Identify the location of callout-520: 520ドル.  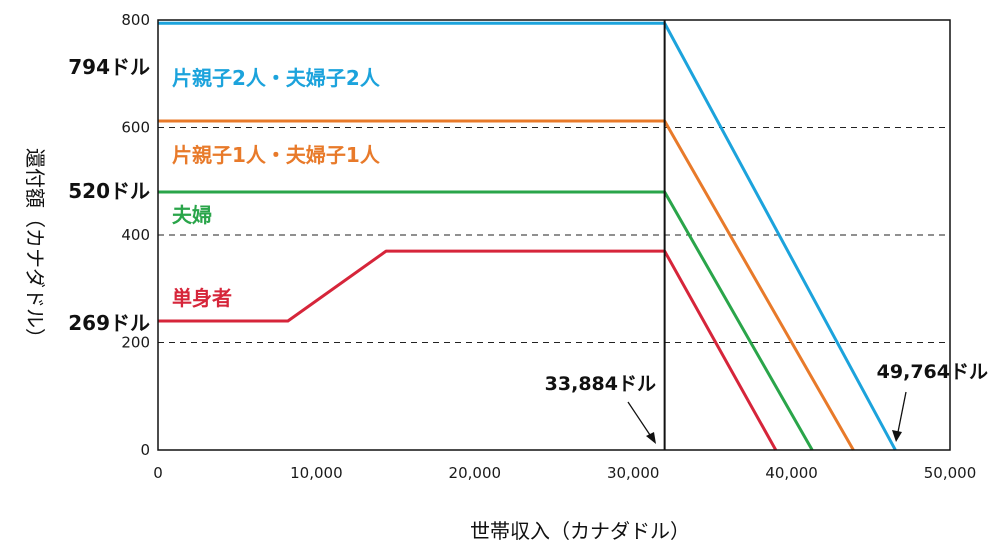
(109, 191).